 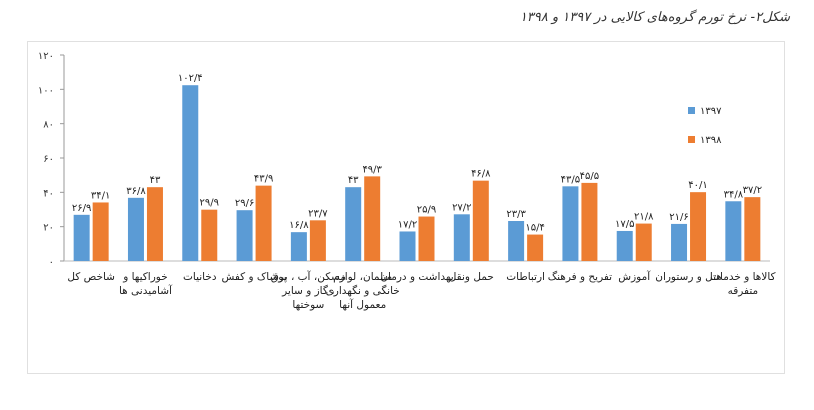 I want to click on data-label: ۲۱/۶, so click(x=678, y=217).